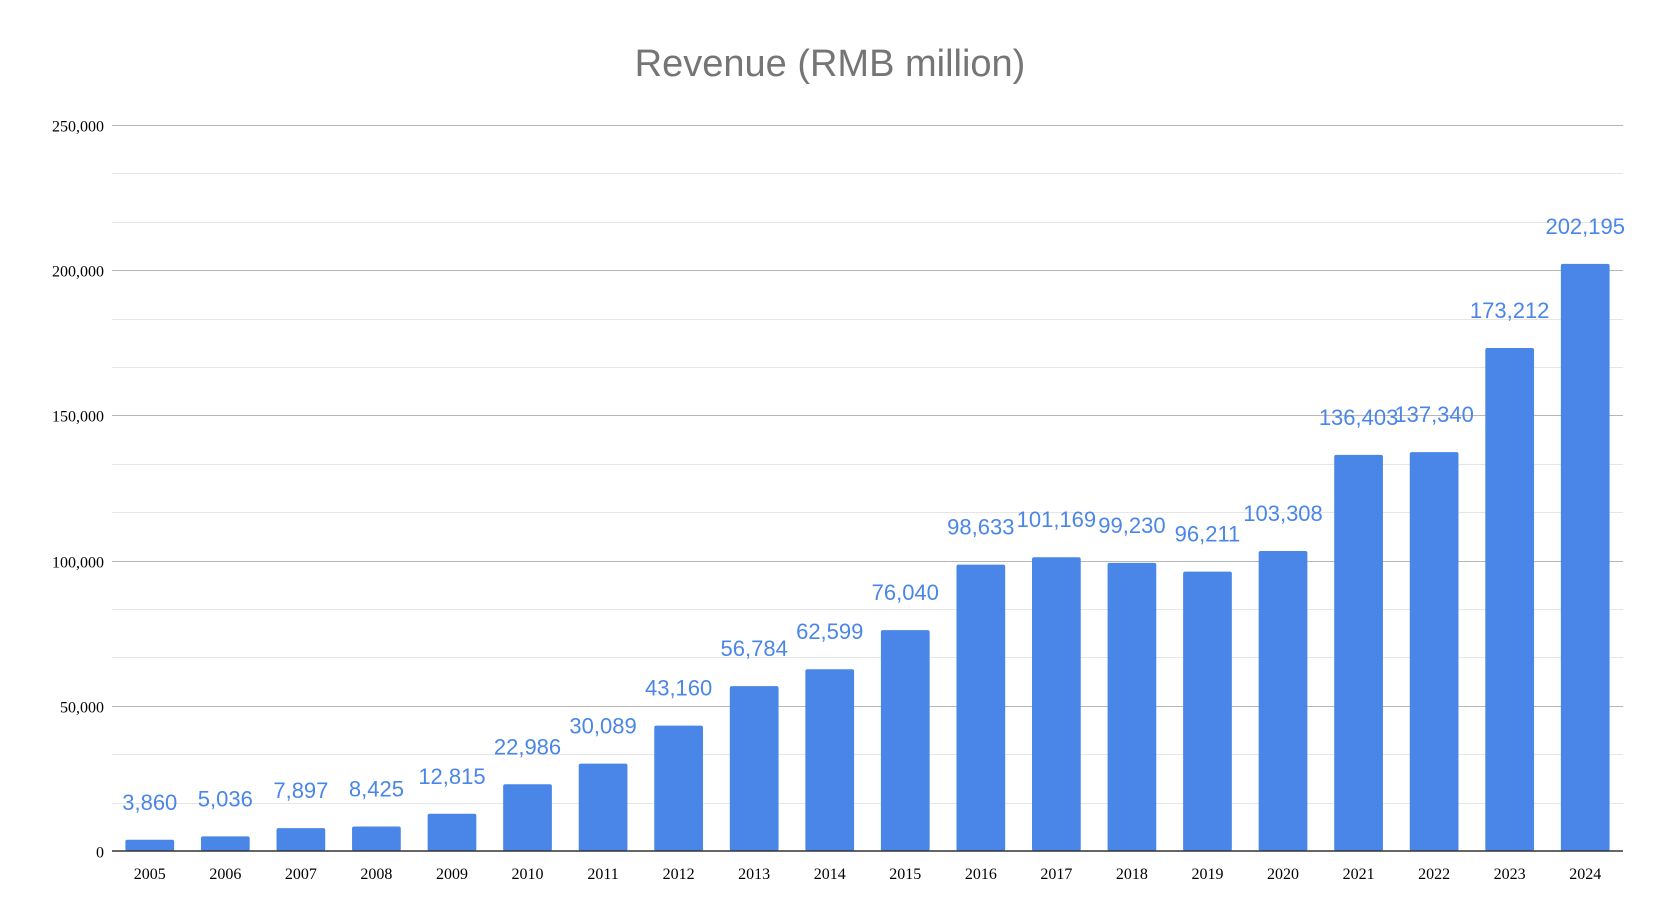 The height and width of the screenshot is (918, 1660). What do you see at coordinates (905, 874) in the screenshot?
I see `x-tick-label: 2015` at bounding box center [905, 874].